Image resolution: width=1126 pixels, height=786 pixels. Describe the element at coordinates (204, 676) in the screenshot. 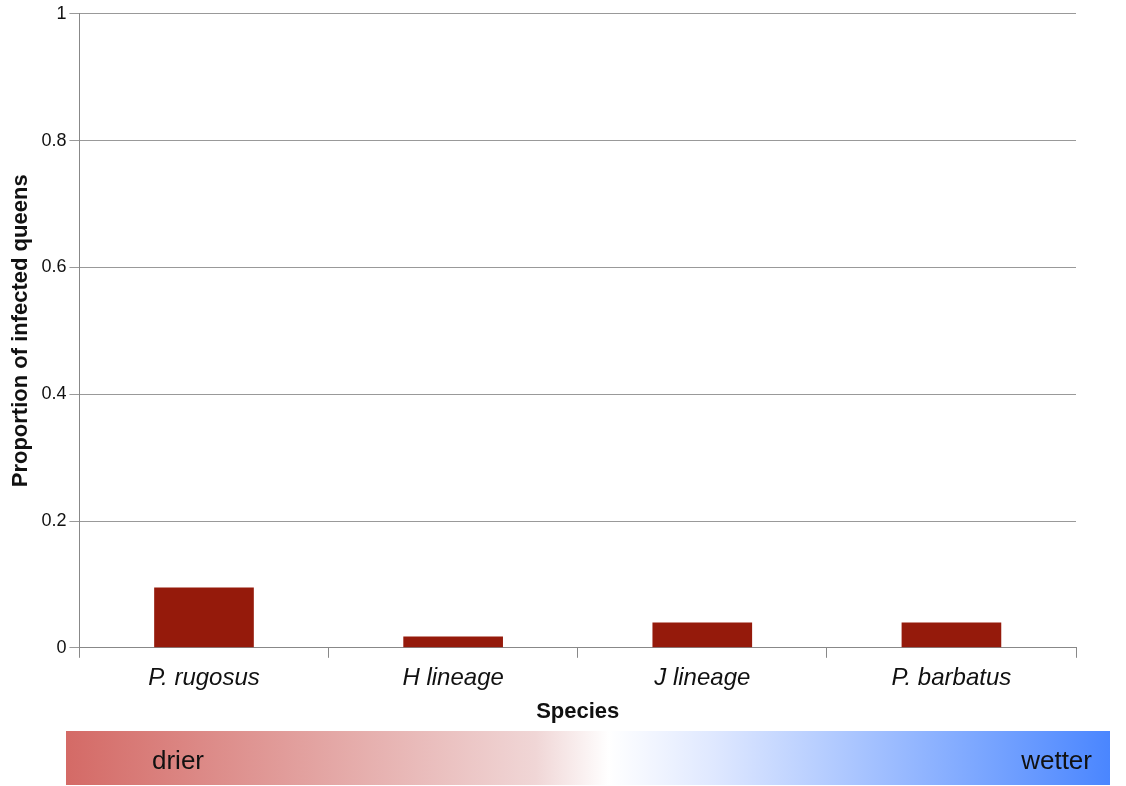

I see `x-tick-label: P. rugosus` at that location.